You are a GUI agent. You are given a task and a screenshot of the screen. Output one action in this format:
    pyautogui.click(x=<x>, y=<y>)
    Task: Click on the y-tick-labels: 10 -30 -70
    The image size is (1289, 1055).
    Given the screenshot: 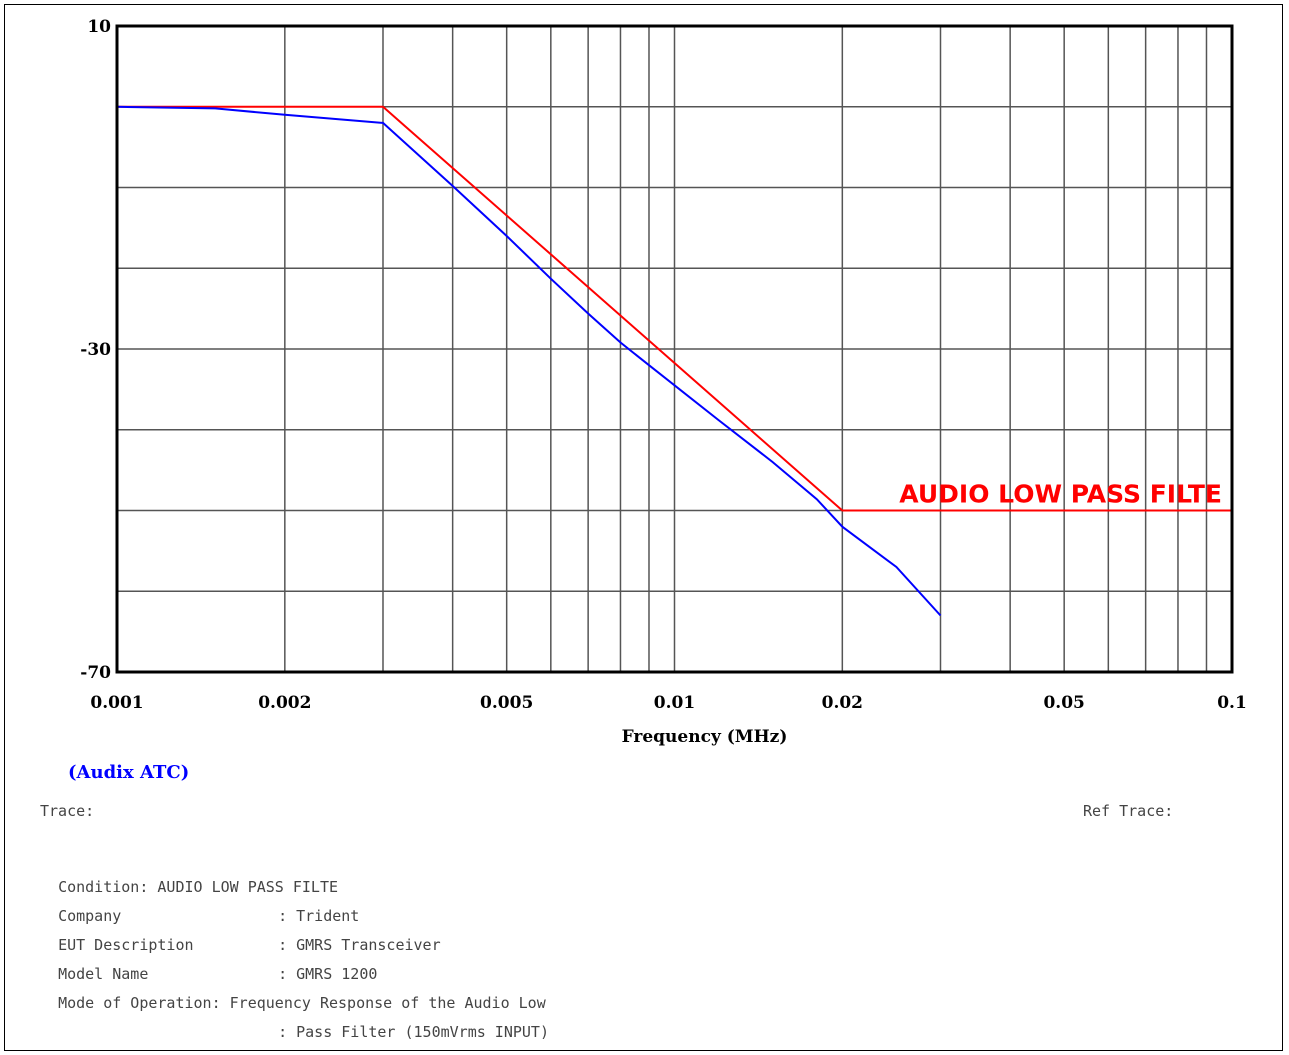 What is the action you would take?
    pyautogui.click(x=95, y=350)
    